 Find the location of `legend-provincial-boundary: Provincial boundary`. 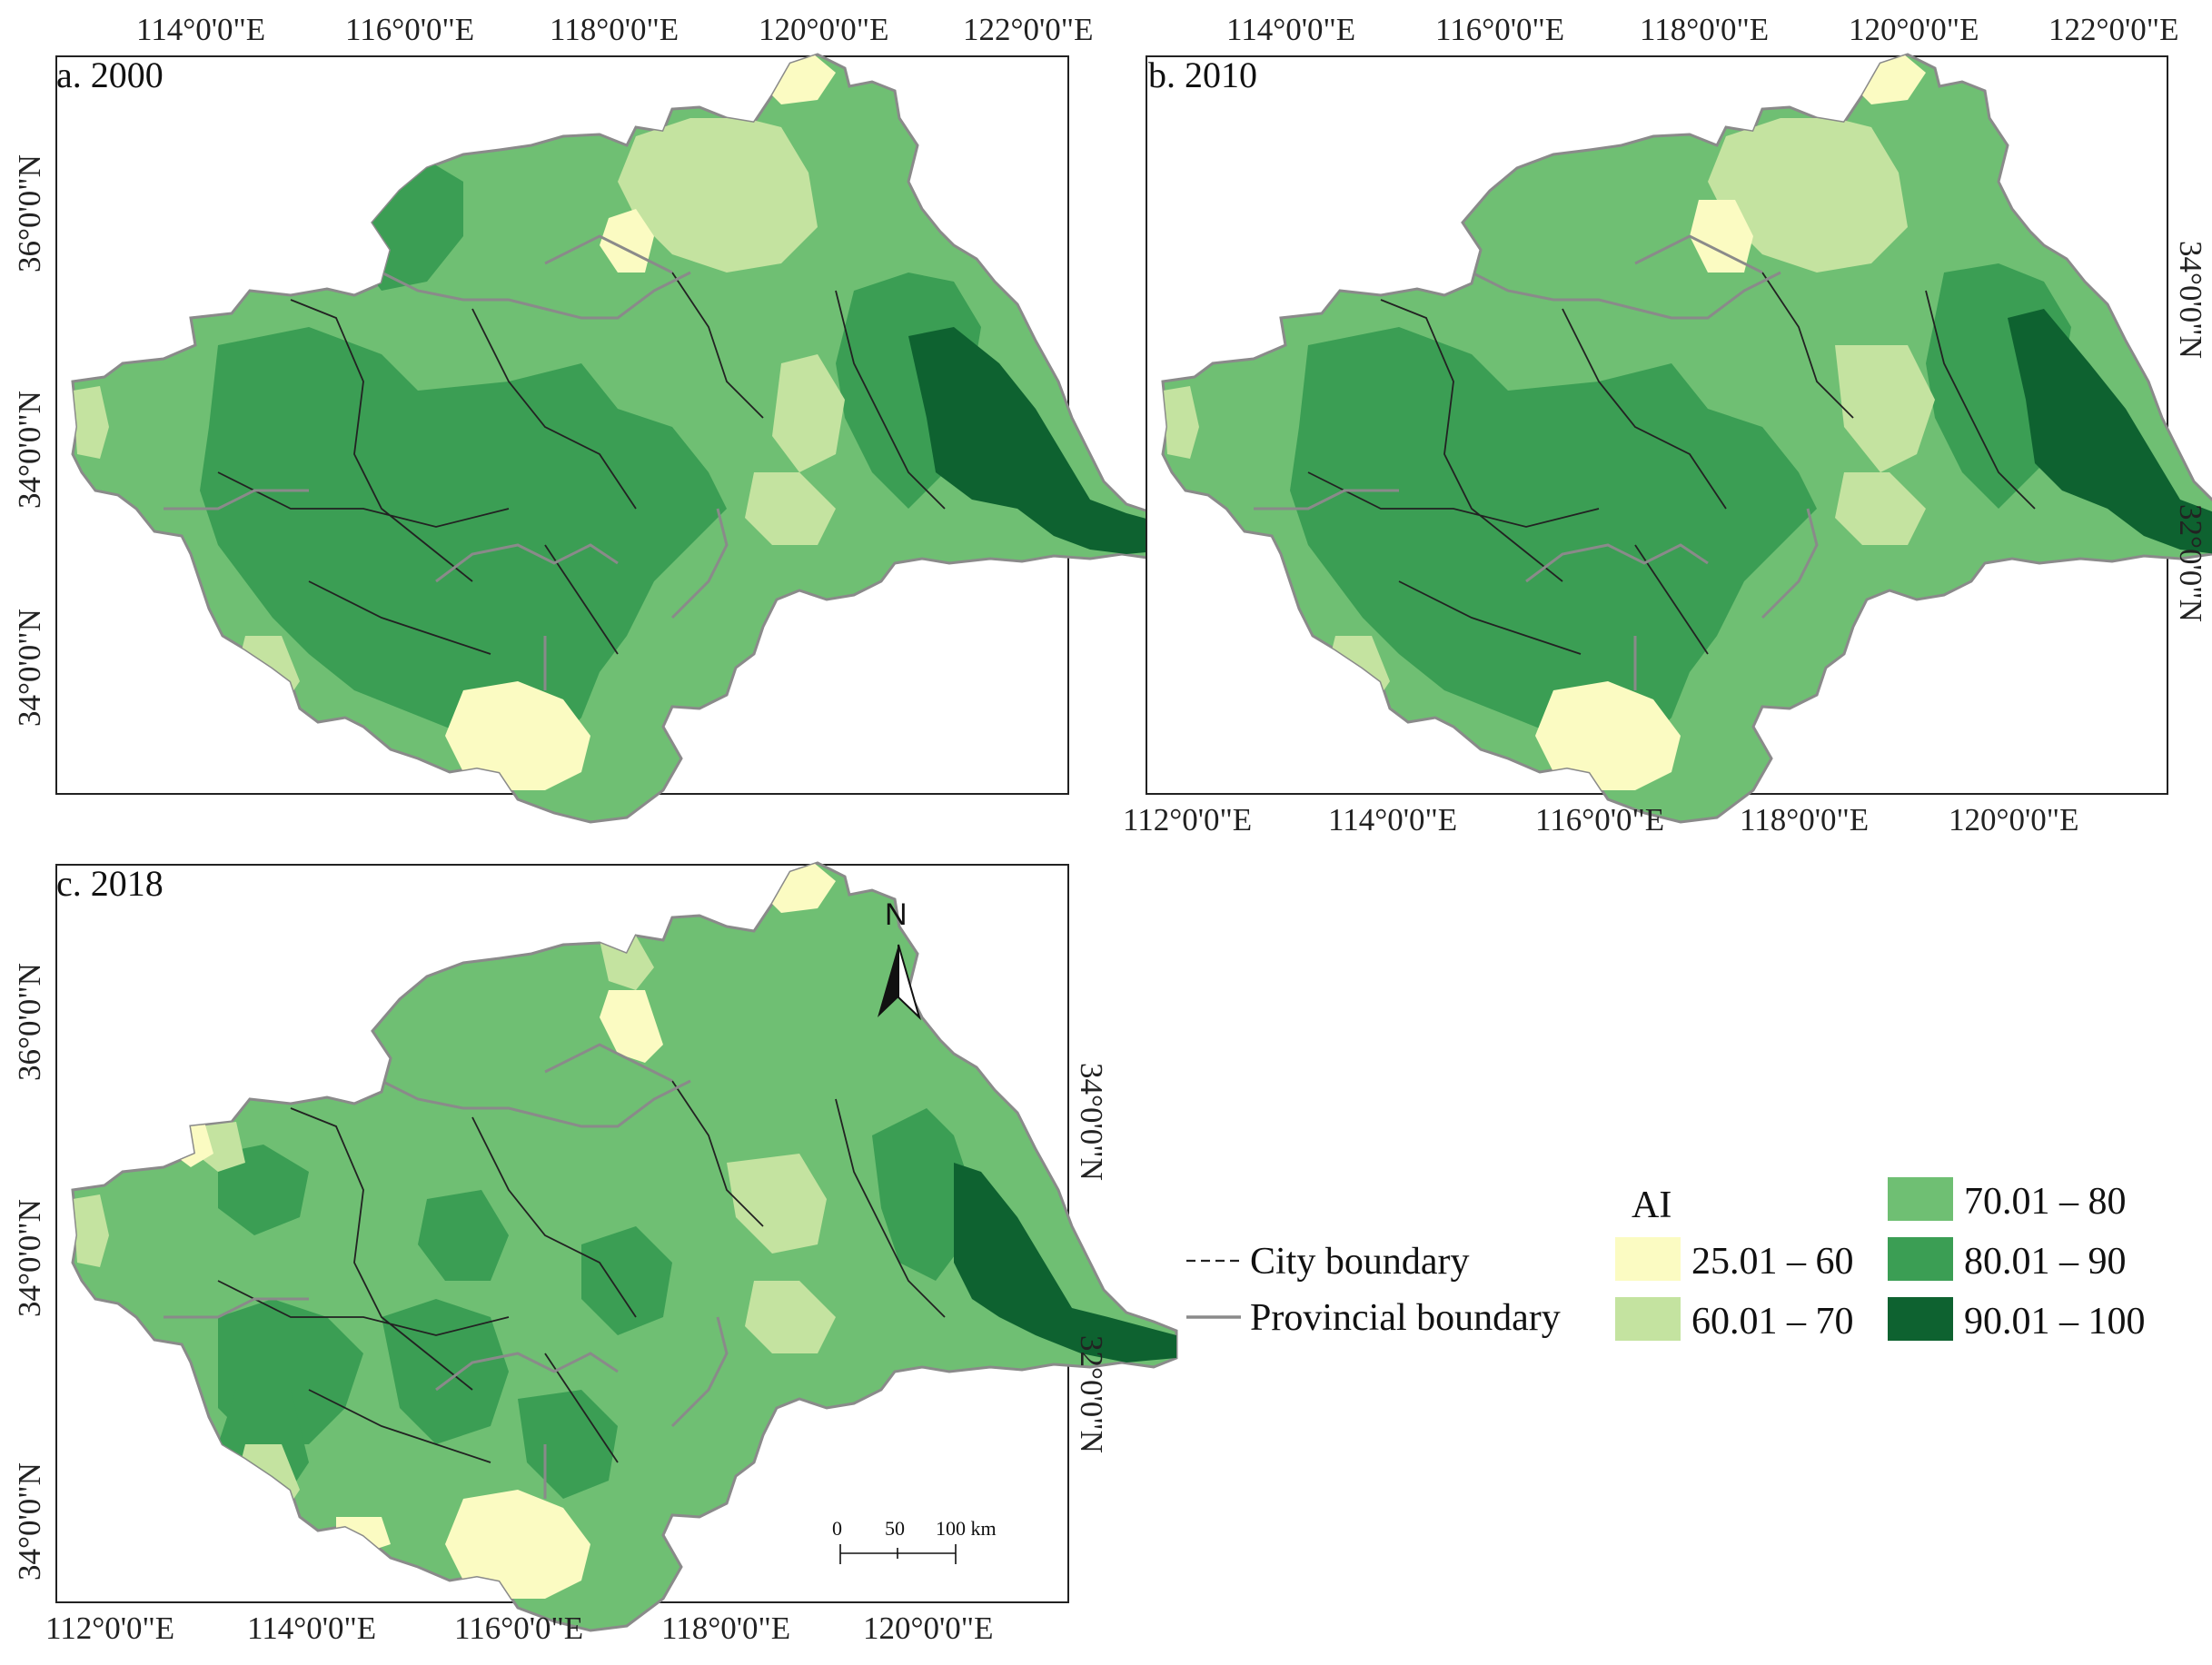

legend-provincial-boundary: Provincial boundary is located at coordinates (1373, 1318).